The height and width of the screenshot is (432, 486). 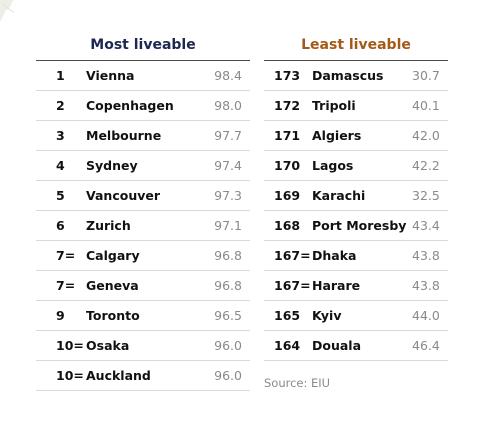 What do you see at coordinates (426, 165) in the screenshot?
I see `score-cell: 42.2` at bounding box center [426, 165].